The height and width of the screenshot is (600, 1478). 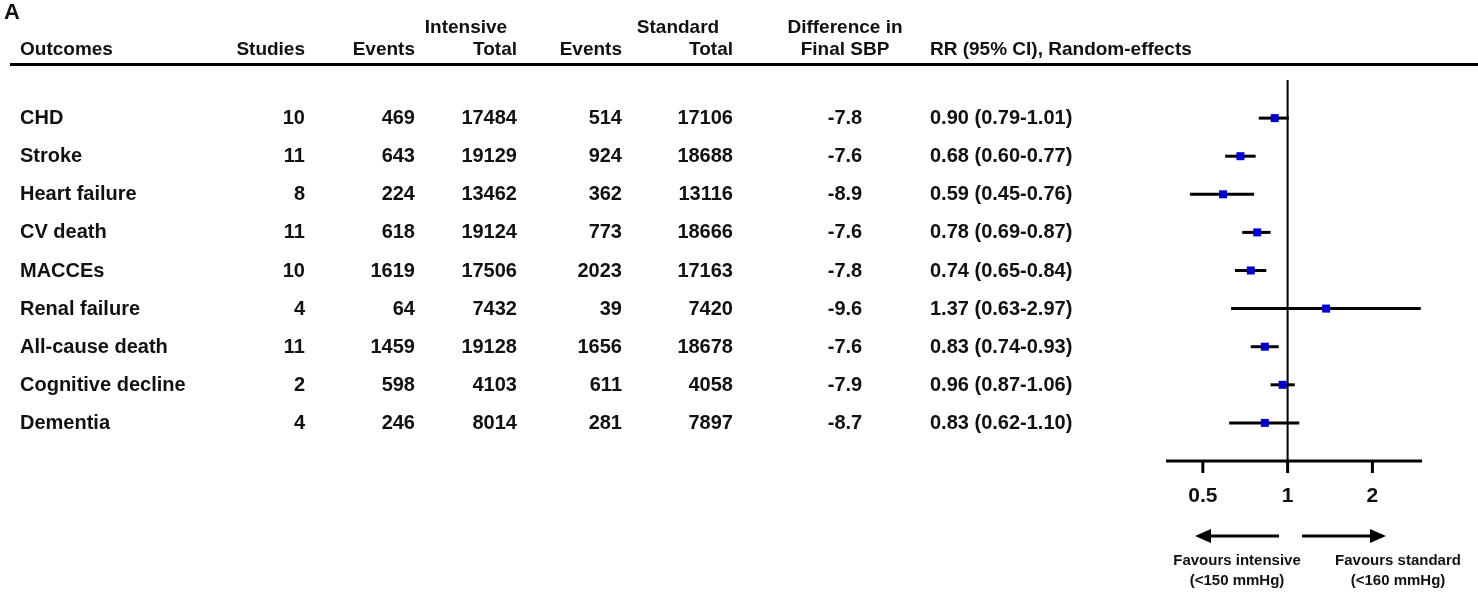 What do you see at coordinates (710, 421) in the screenshot?
I see `data-label: 7897` at bounding box center [710, 421].